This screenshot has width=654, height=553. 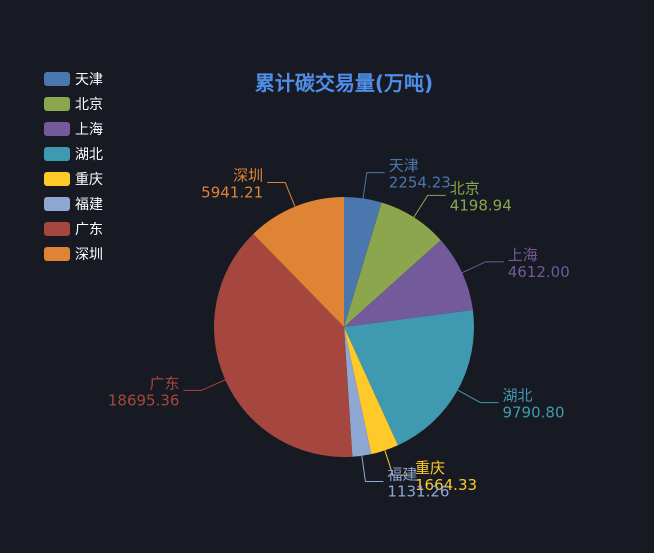 What do you see at coordinates (232, 193) in the screenshot?
I see `slice-label-value: 5941.21` at bounding box center [232, 193].